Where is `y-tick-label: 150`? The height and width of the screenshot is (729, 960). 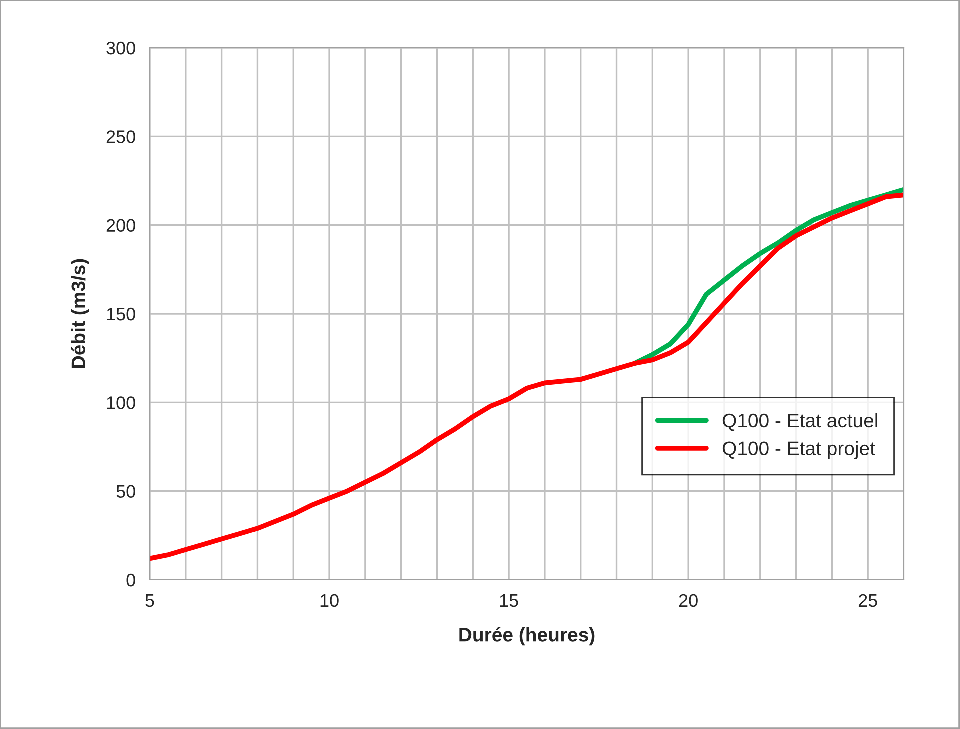 y-tick-label: 150 is located at coordinates (121, 314).